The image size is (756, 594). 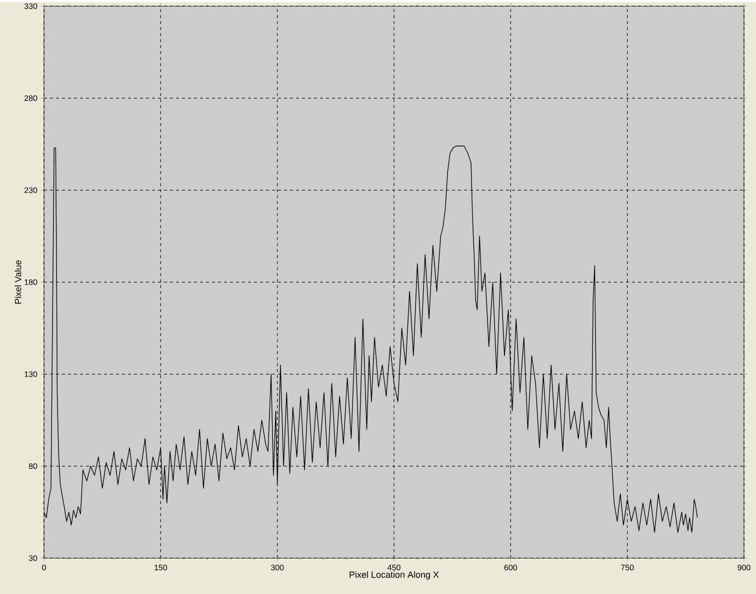 I want to click on y-tick-label: 180, so click(x=31, y=282).